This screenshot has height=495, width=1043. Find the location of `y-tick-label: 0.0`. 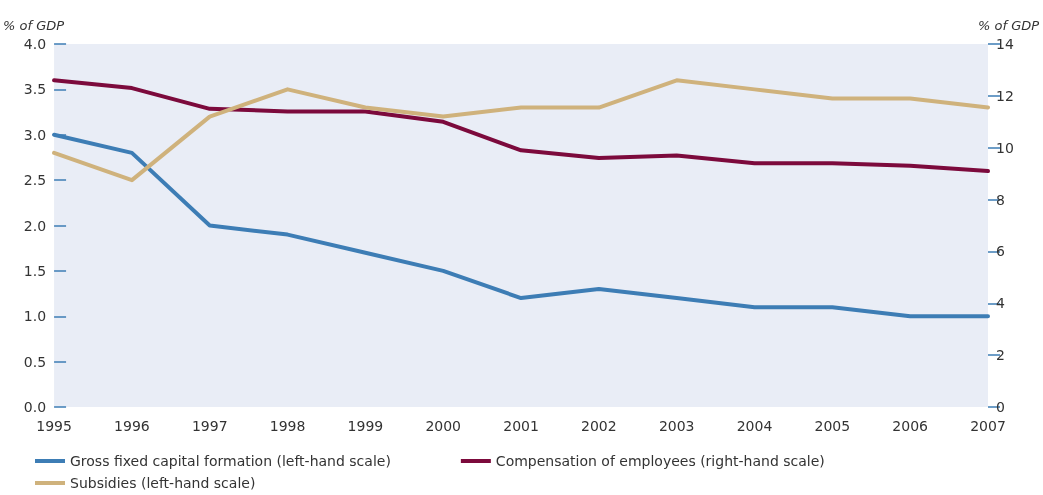

y-tick-label: 0.0 is located at coordinates (35, 407).